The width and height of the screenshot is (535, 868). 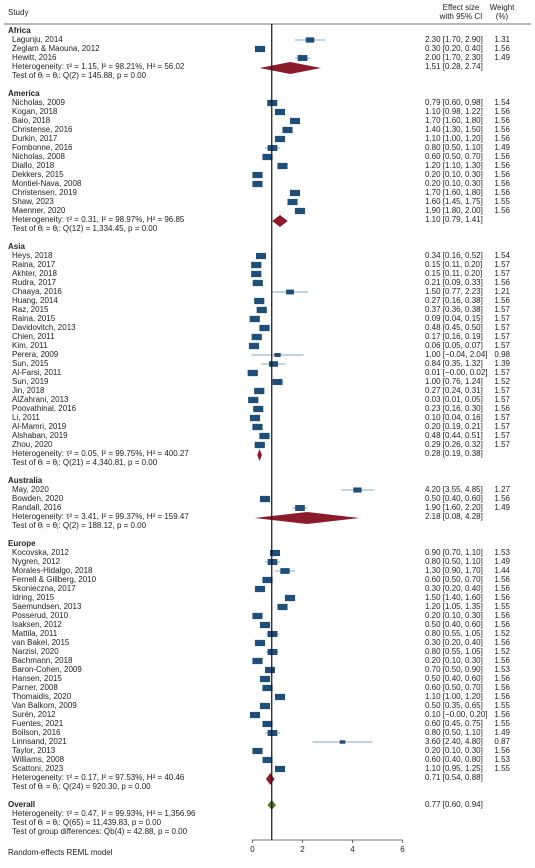 What do you see at coordinates (18, 12) in the screenshot?
I see `study-header: Study` at bounding box center [18, 12].